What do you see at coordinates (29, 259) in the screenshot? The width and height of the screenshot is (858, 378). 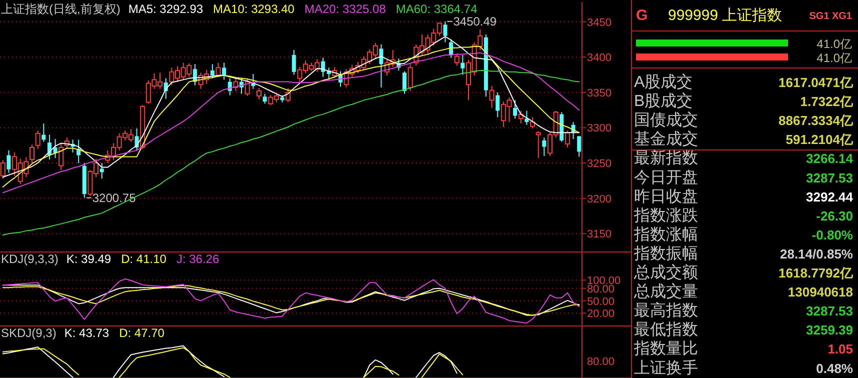 I see `chart-title: KDJ(9,3,3)` at bounding box center [29, 259].